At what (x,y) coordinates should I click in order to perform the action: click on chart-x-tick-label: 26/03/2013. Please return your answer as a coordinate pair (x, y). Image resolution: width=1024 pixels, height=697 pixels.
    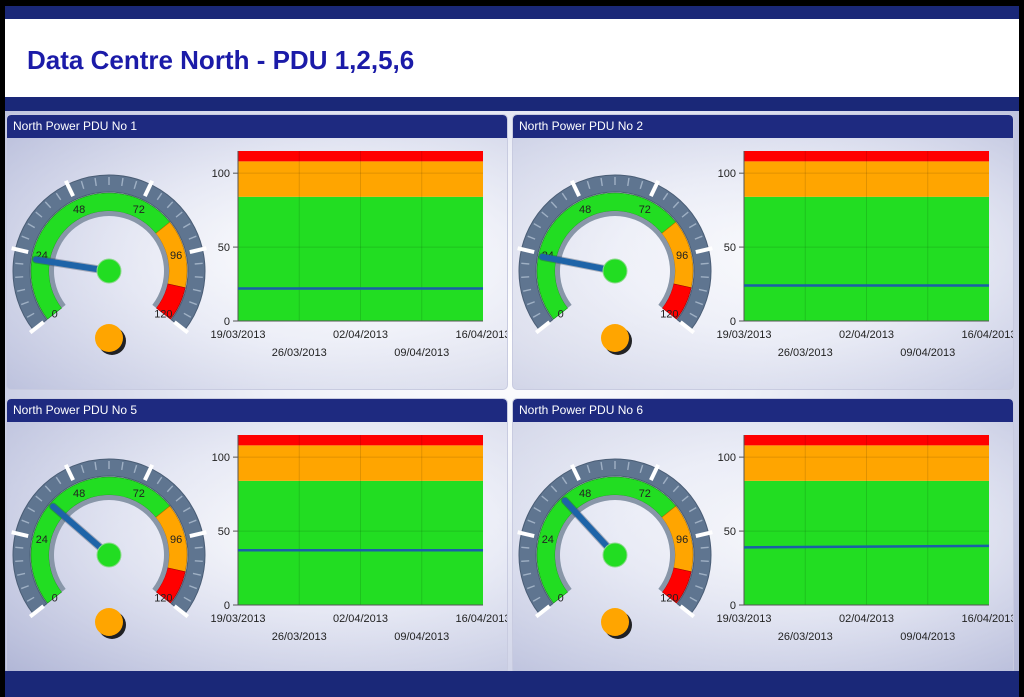
    Looking at the image, I should click on (805, 637).